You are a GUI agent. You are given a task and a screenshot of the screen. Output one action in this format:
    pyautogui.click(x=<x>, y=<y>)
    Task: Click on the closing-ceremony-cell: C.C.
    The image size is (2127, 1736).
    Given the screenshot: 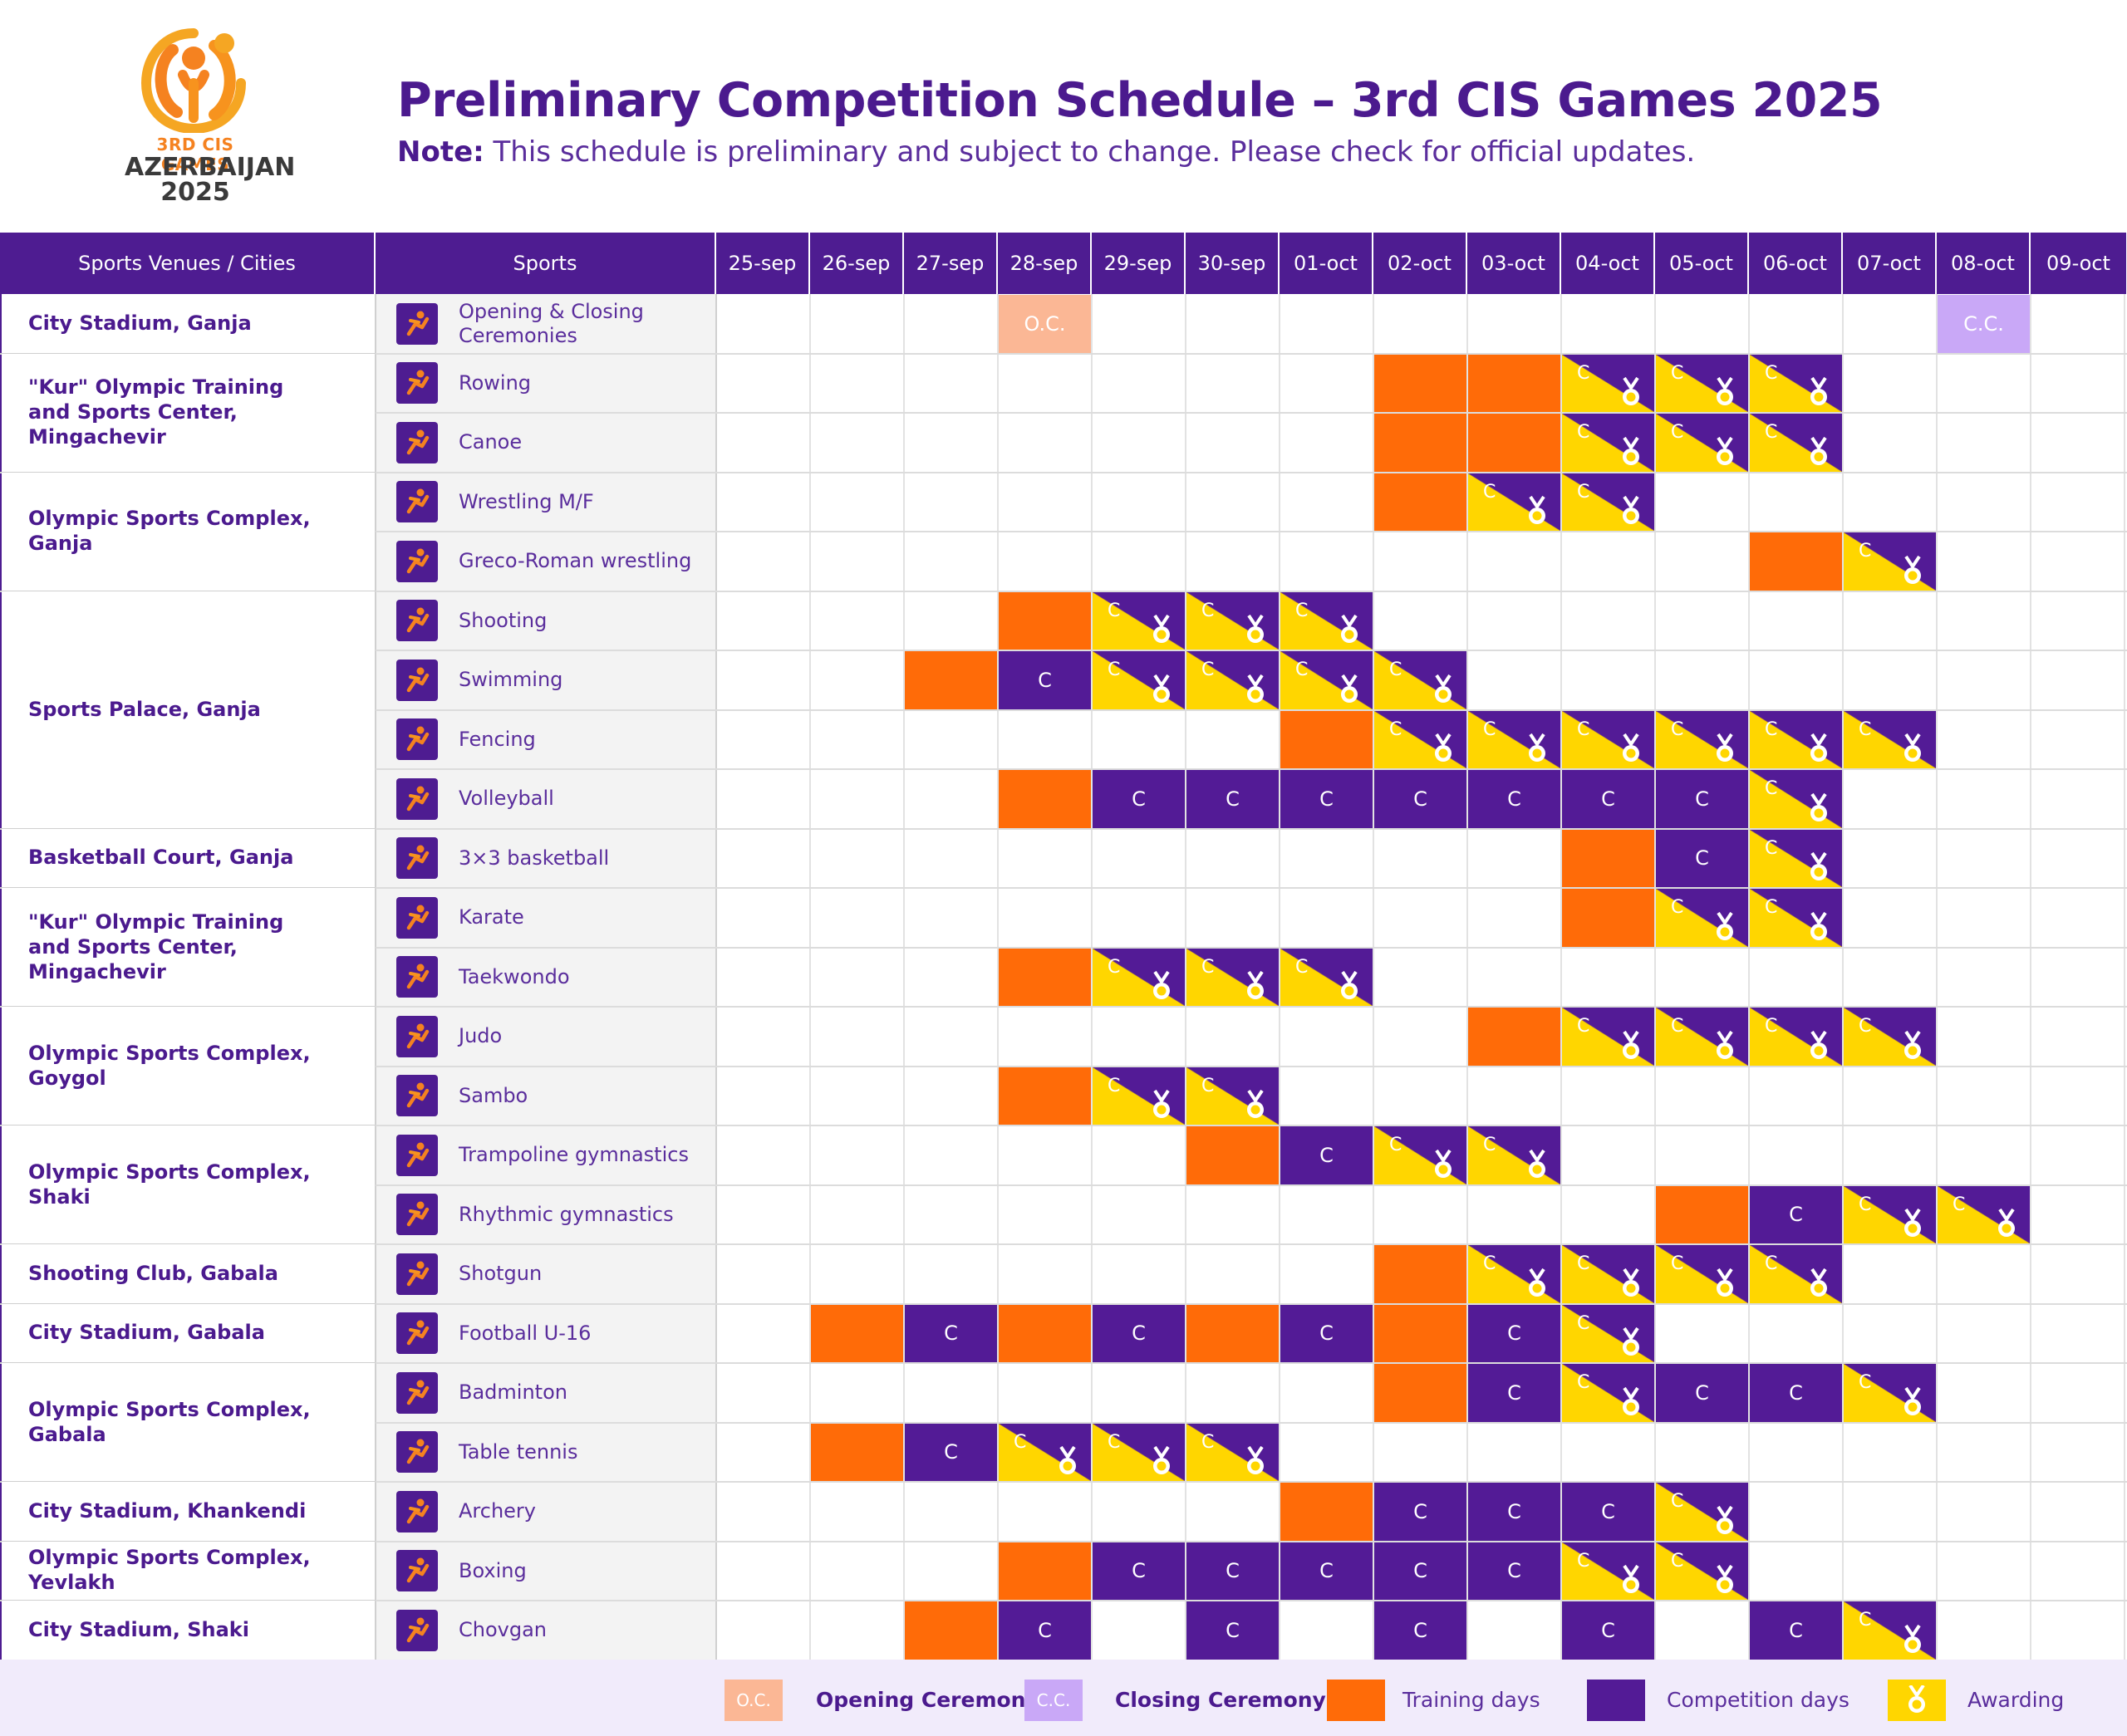 What is the action you would take?
    pyautogui.click(x=1984, y=324)
    